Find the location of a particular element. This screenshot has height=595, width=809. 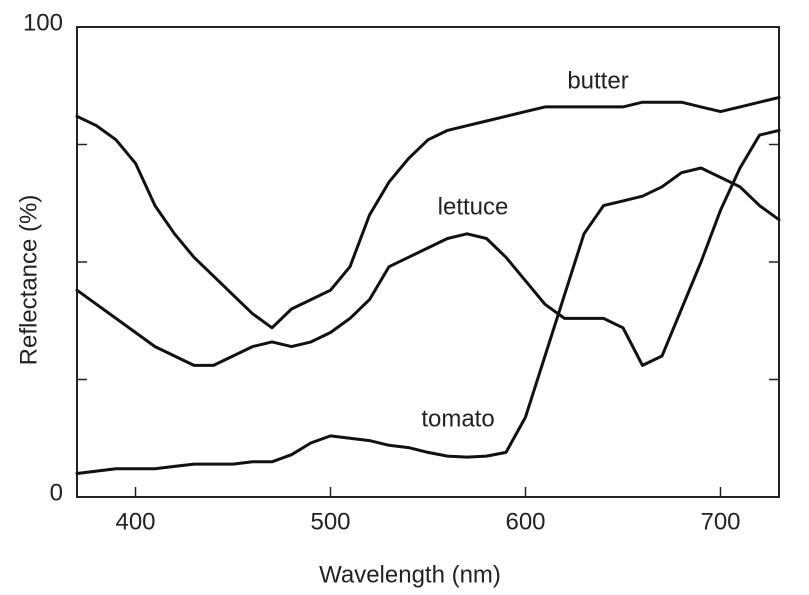

series-label: tomato is located at coordinates (457, 418).